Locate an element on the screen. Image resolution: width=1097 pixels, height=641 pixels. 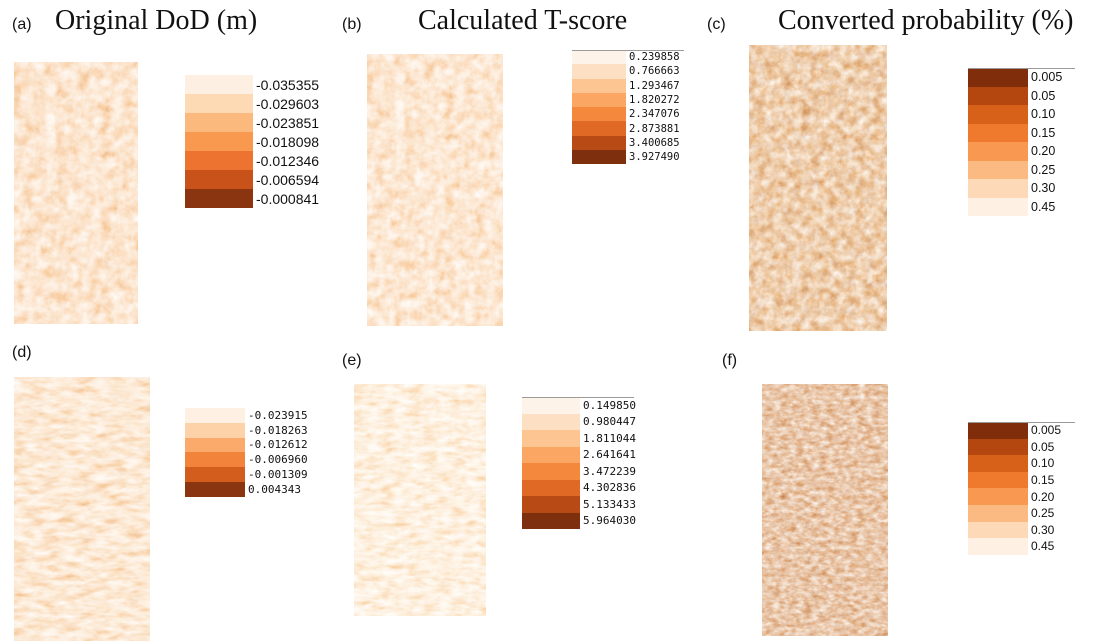
legend-value: 0.30 is located at coordinates (1043, 529).